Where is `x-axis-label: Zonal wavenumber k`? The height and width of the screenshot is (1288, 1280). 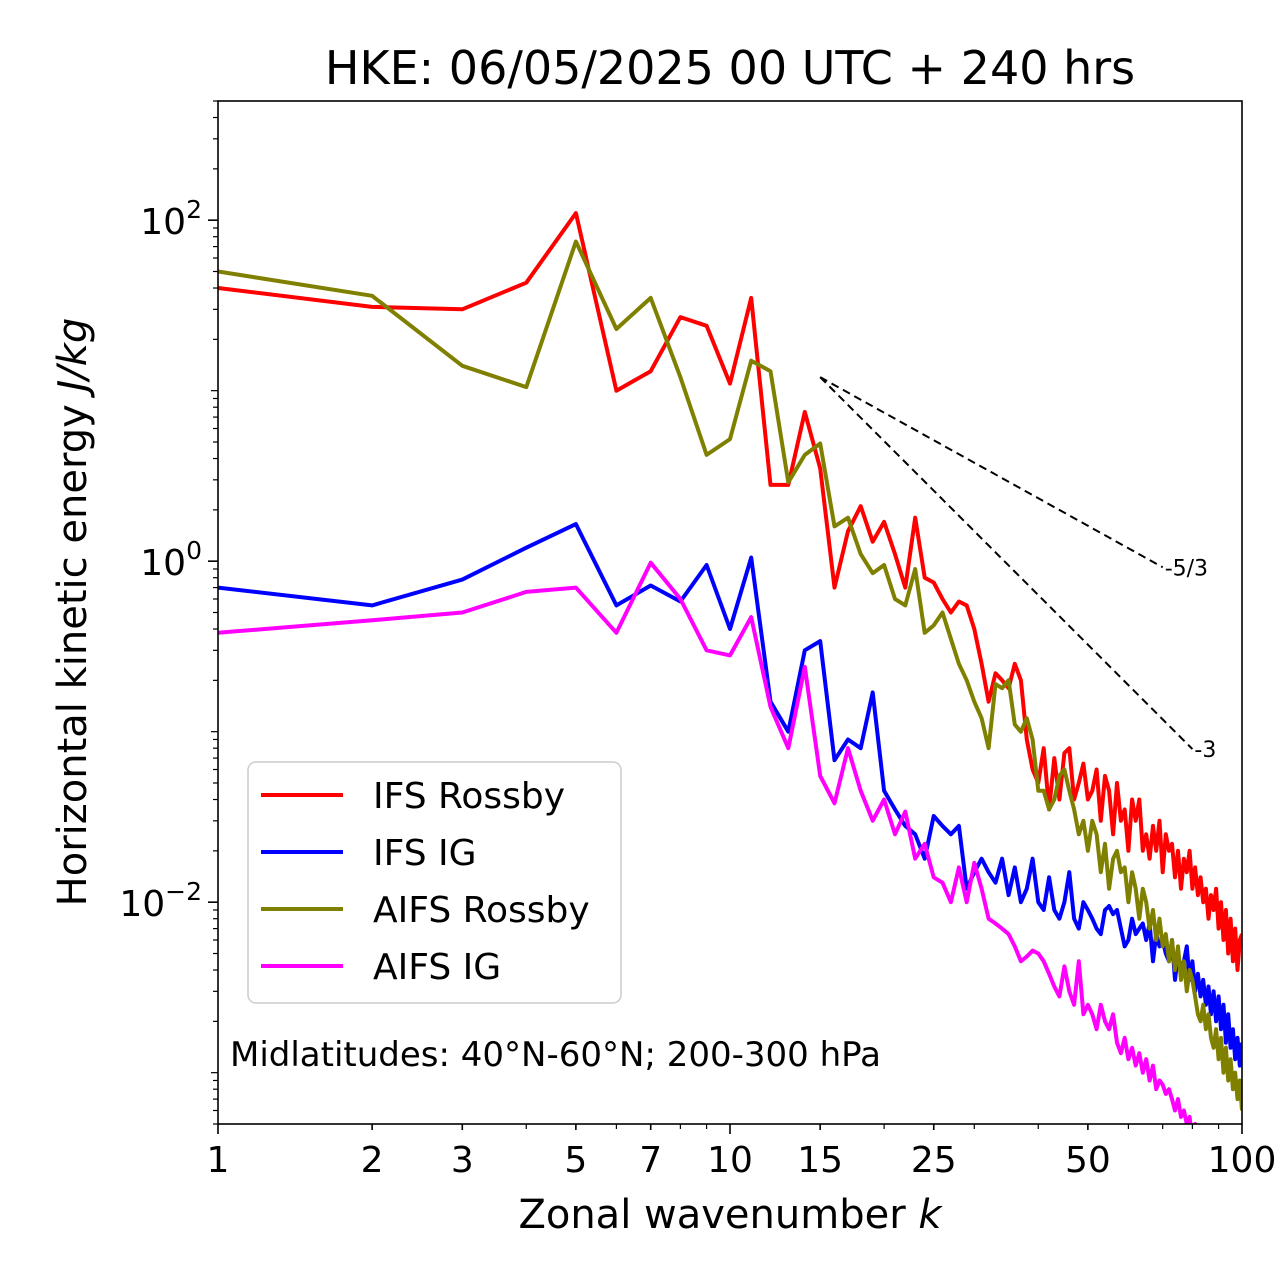
x-axis-label: Zonal wavenumber k is located at coordinates (730, 1215).